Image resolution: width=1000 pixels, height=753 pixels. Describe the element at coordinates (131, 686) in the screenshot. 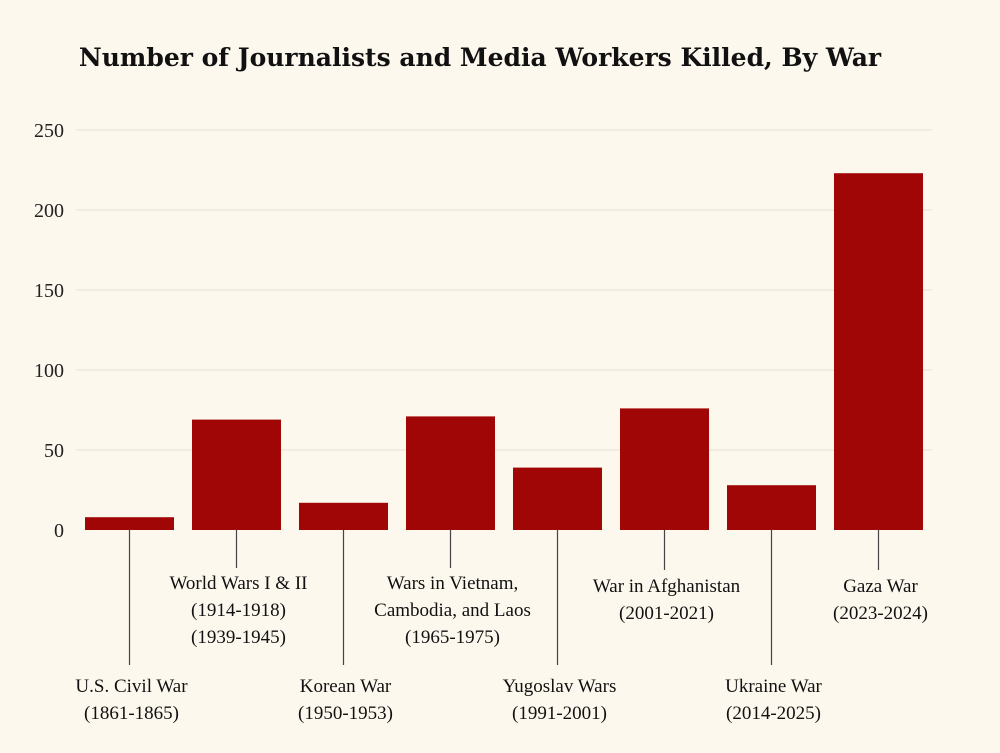

I see `category-label: U.S. Civil War` at that location.